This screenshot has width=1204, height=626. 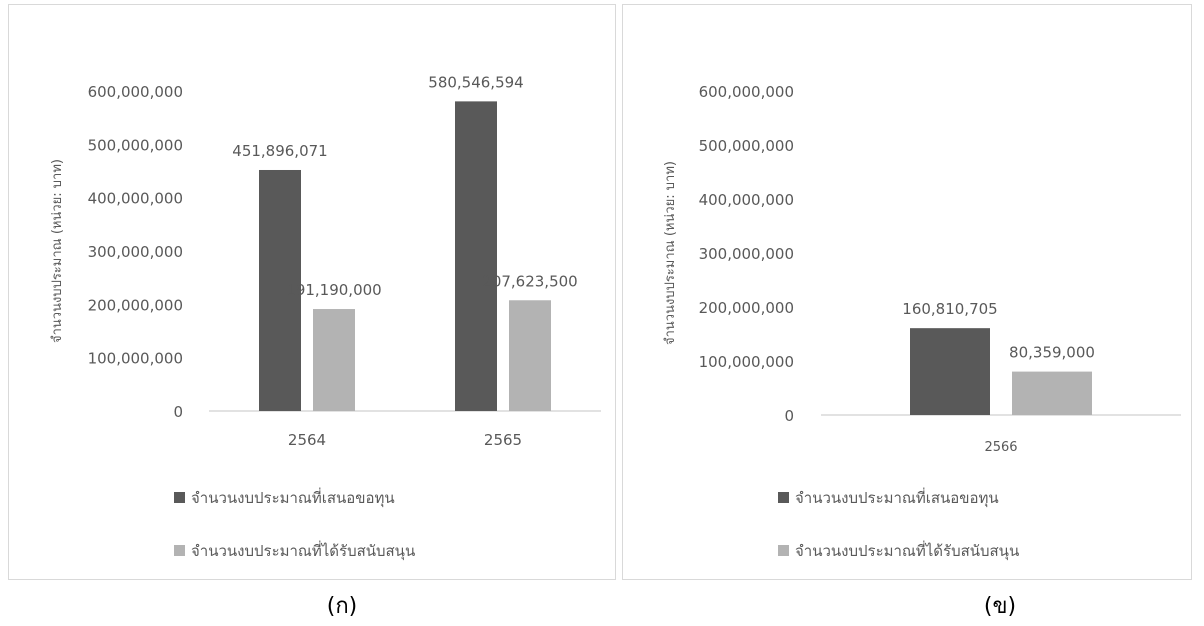 I want to click on chart-a-legend-label-proposed: จำนวนงบประมาณที่เสนอขอทุน, so click(x=293, y=497).